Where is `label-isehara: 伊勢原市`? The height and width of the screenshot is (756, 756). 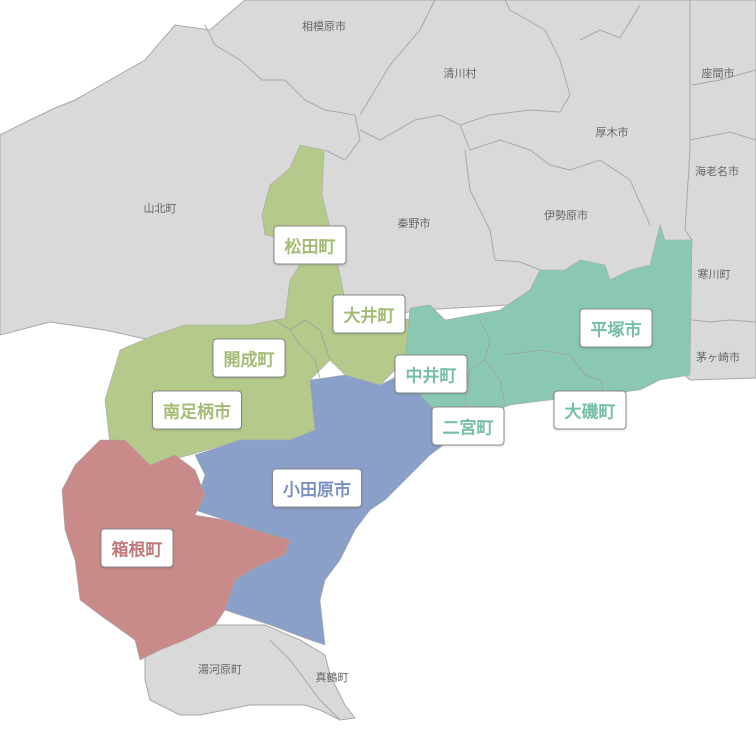
label-isehara: 伊勢原市 is located at coordinates (566, 215).